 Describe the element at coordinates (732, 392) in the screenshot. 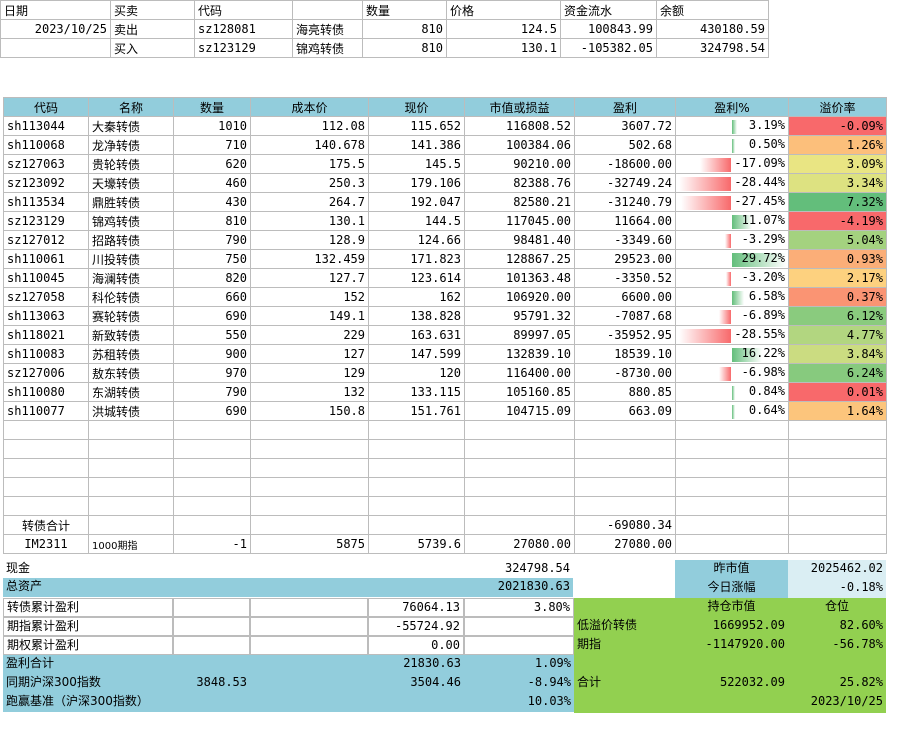

I see `holding-profit-pct-cell: 0.84%` at that location.